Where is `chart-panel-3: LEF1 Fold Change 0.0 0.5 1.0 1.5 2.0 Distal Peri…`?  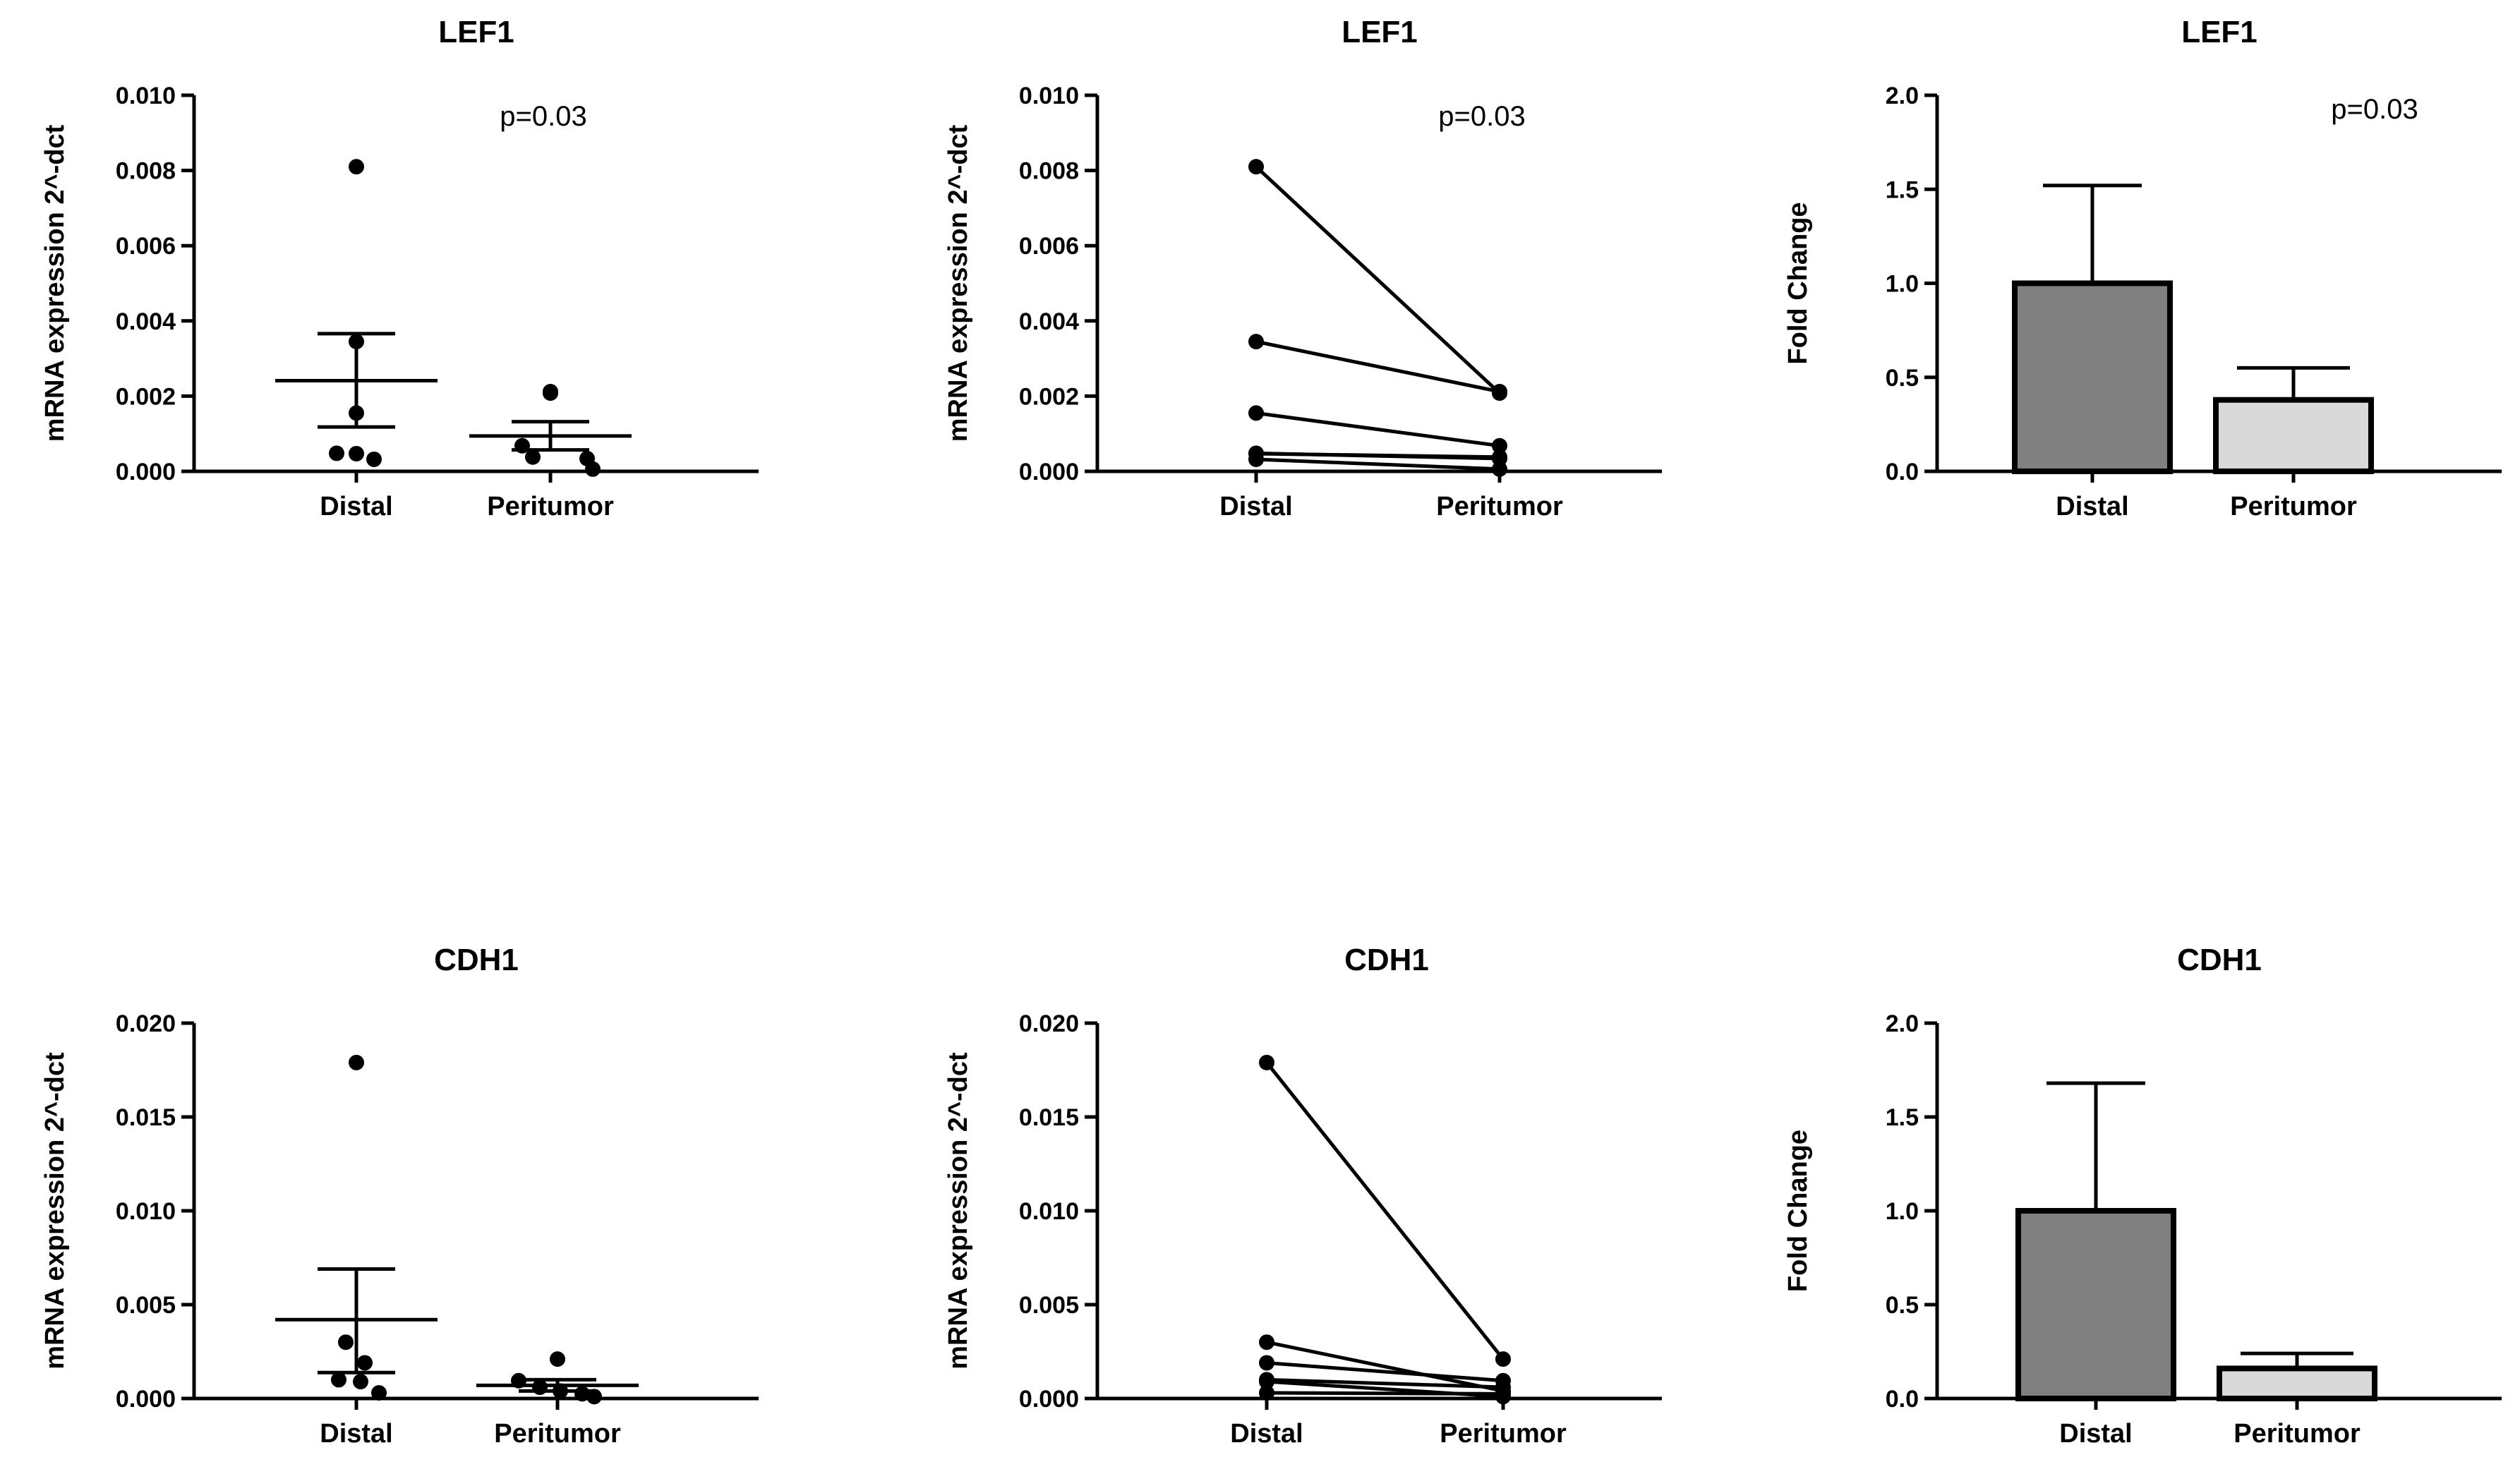 chart-panel-3: LEF1 Fold Change 0.0 0.5 1.0 1.5 2.0 Distal Peri… is located at coordinates (2142, 268).